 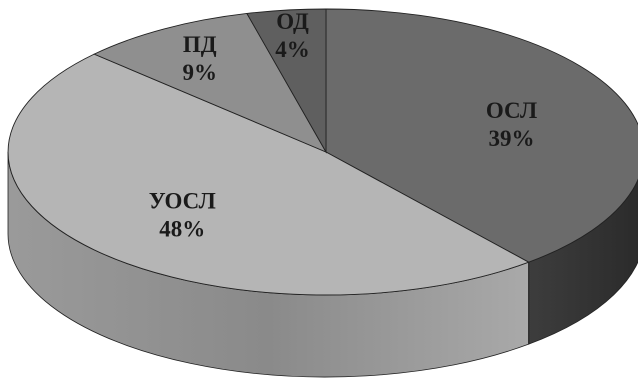 I want to click on slice-percent-label: 39%, so click(x=512, y=138).